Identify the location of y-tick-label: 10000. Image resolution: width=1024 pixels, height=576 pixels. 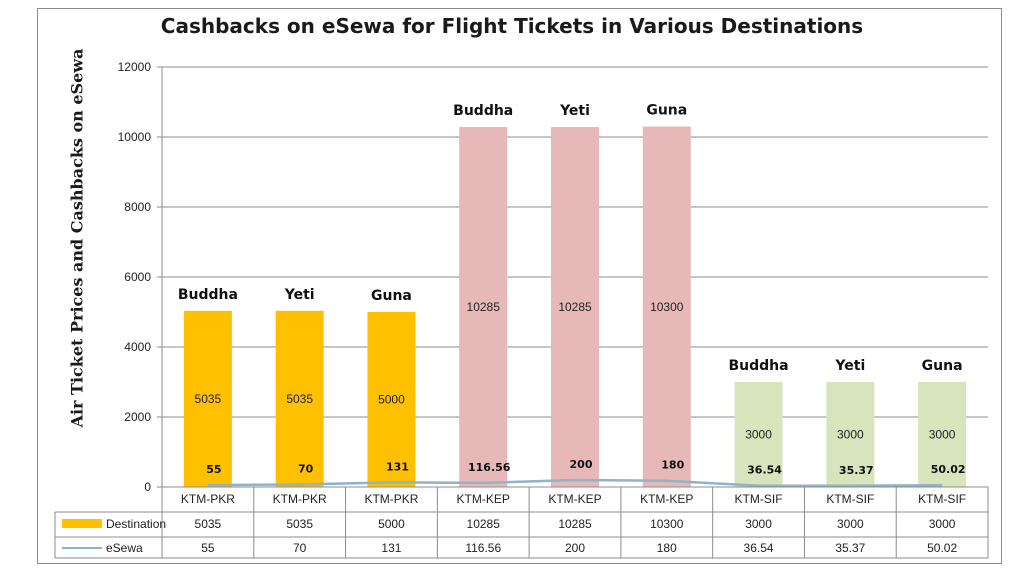
(135, 137).